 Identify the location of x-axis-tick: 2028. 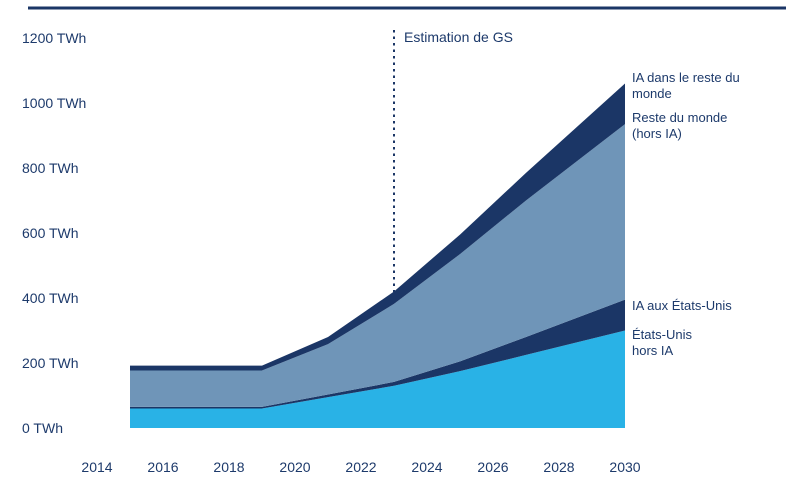
(558, 467).